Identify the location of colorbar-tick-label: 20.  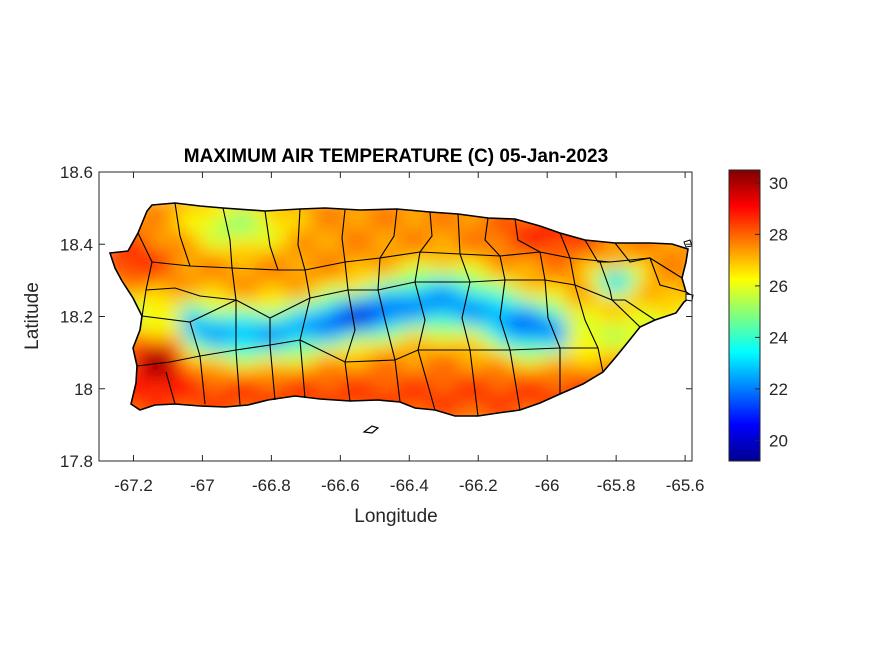
(778, 440).